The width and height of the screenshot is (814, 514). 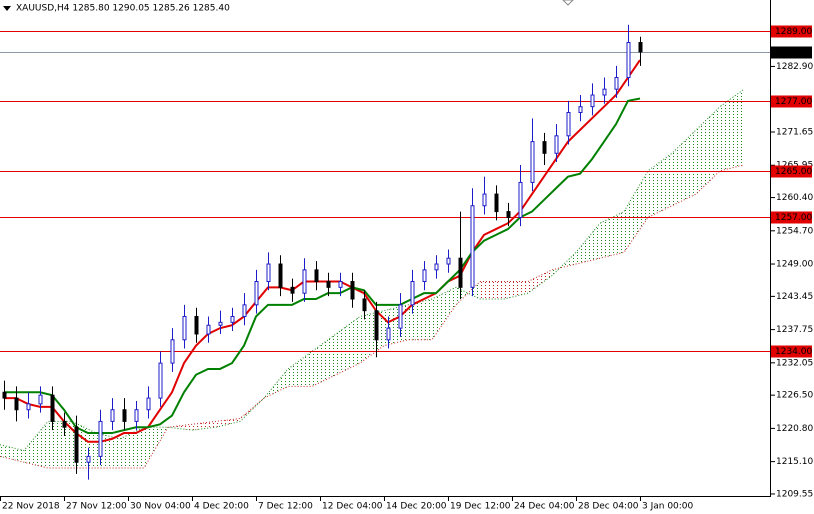 I want to click on x-tick-label: 7 Dec 12:00, so click(x=285, y=507).